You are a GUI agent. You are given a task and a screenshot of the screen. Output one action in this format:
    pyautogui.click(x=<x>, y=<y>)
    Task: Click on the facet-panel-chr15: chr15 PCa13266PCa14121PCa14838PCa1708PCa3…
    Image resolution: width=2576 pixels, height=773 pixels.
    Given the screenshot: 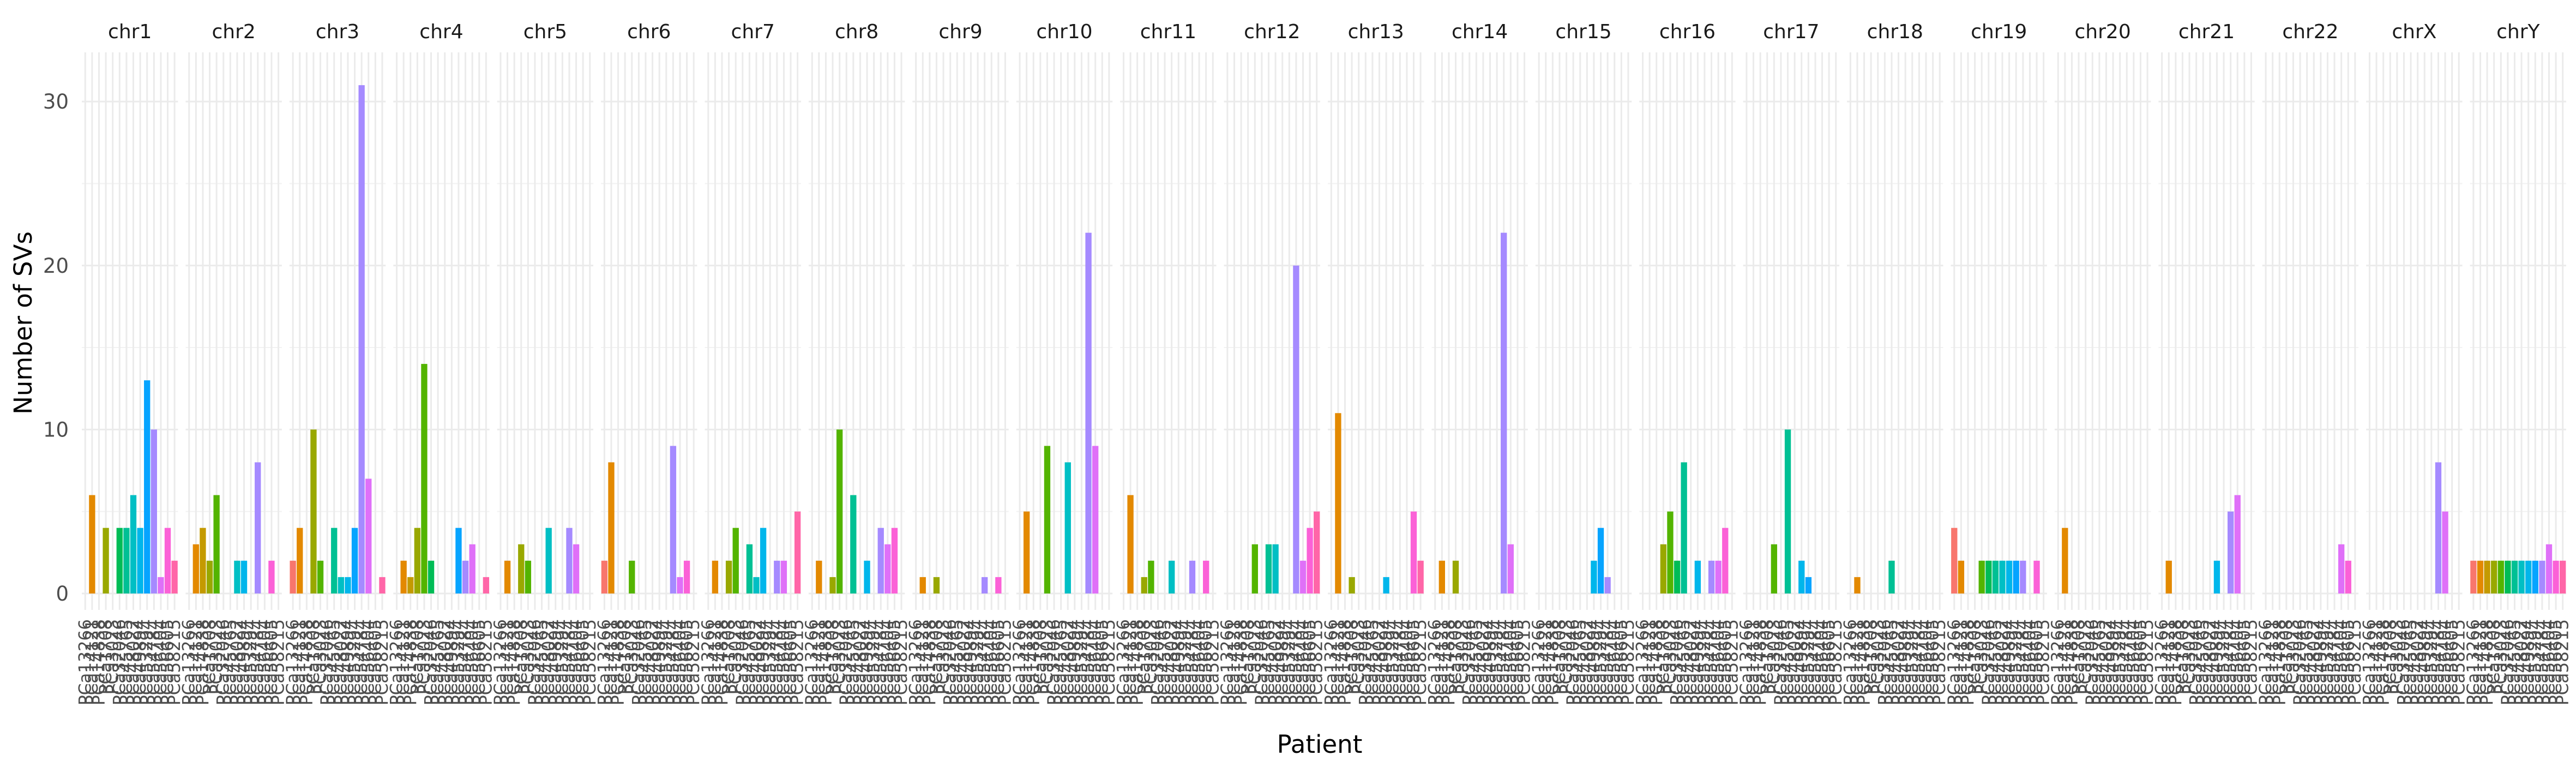 What is the action you would take?
    pyautogui.click(x=1583, y=363)
    